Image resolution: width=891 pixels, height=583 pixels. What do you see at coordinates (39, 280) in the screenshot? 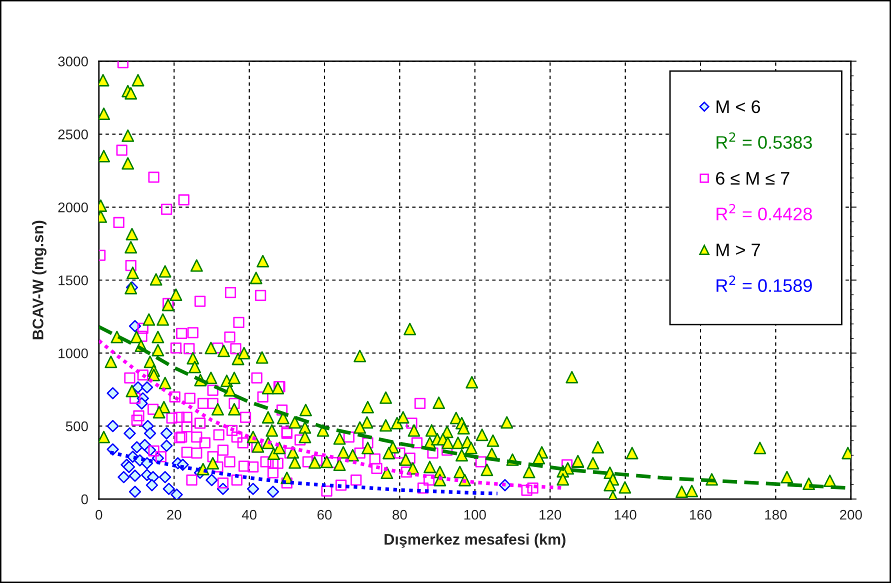
I see `y-axis-title: BCAV-W (mg.sn)` at bounding box center [39, 280].